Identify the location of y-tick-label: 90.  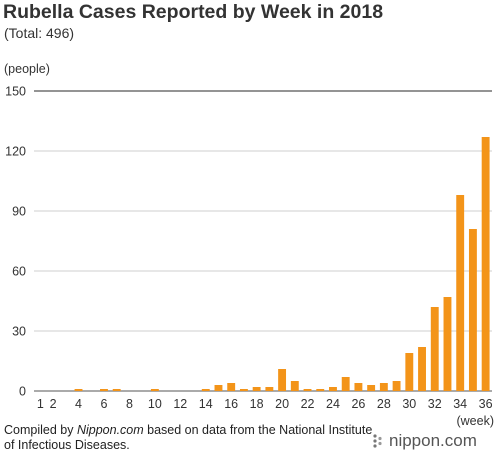
(19, 212).